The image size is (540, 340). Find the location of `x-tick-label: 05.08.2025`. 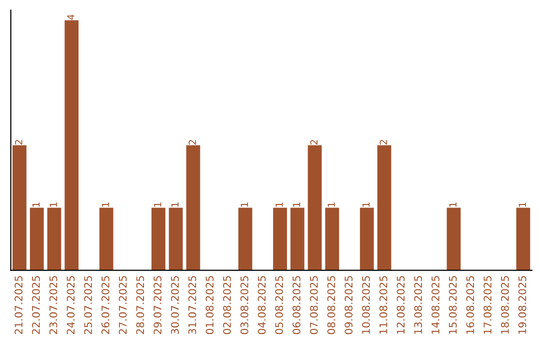

x-tick-label: 05.08.2025 is located at coordinates (279, 305).